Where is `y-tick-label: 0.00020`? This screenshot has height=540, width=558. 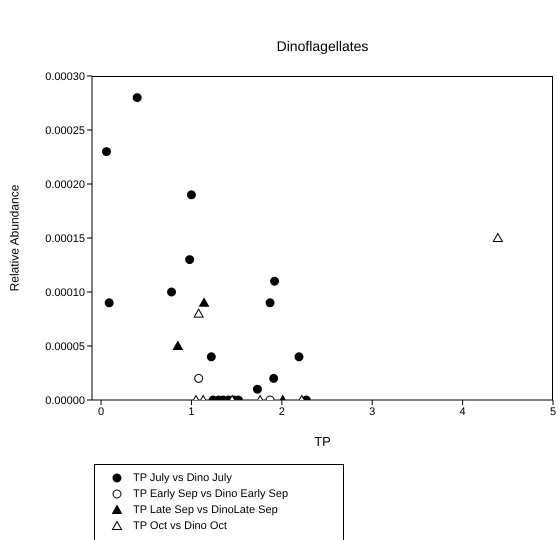
y-tick-label: 0.00020 is located at coordinates (65, 184).